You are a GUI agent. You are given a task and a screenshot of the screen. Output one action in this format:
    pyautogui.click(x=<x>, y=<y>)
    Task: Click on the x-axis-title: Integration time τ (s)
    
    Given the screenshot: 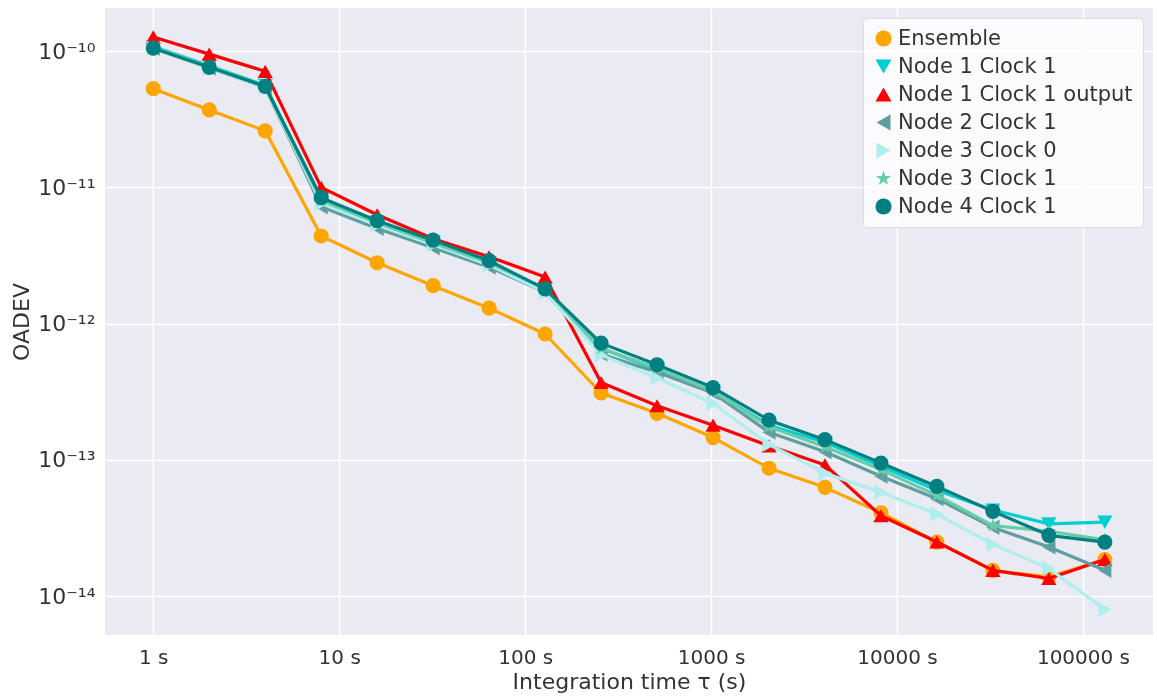 What is the action you would take?
    pyautogui.click(x=629, y=681)
    